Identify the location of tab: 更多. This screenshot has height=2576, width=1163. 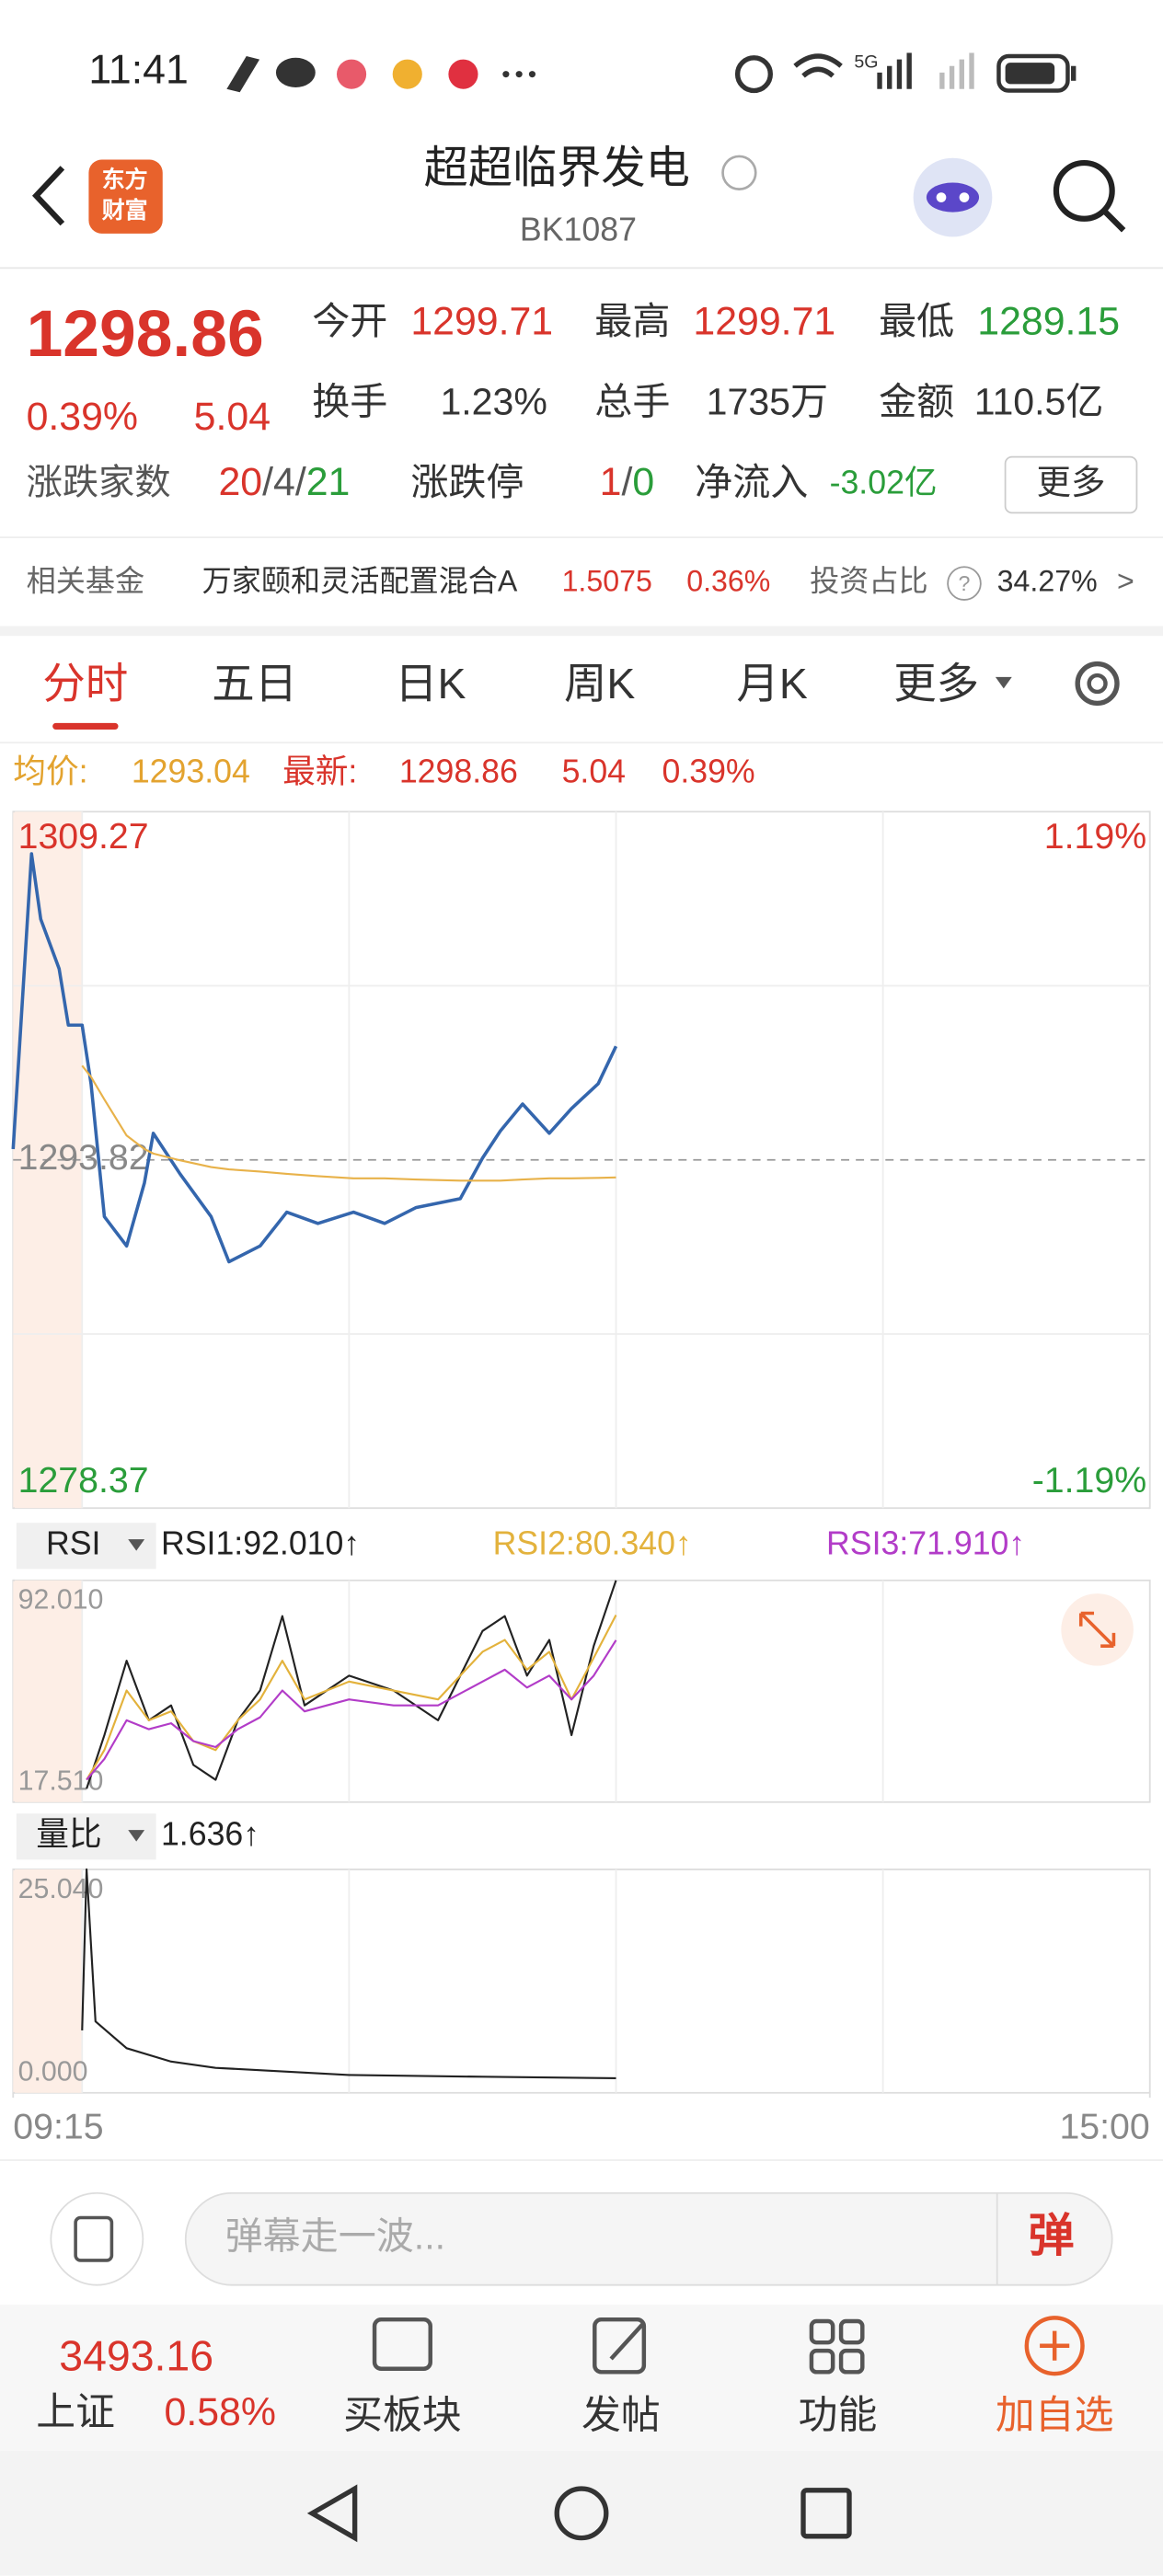
(936, 683).